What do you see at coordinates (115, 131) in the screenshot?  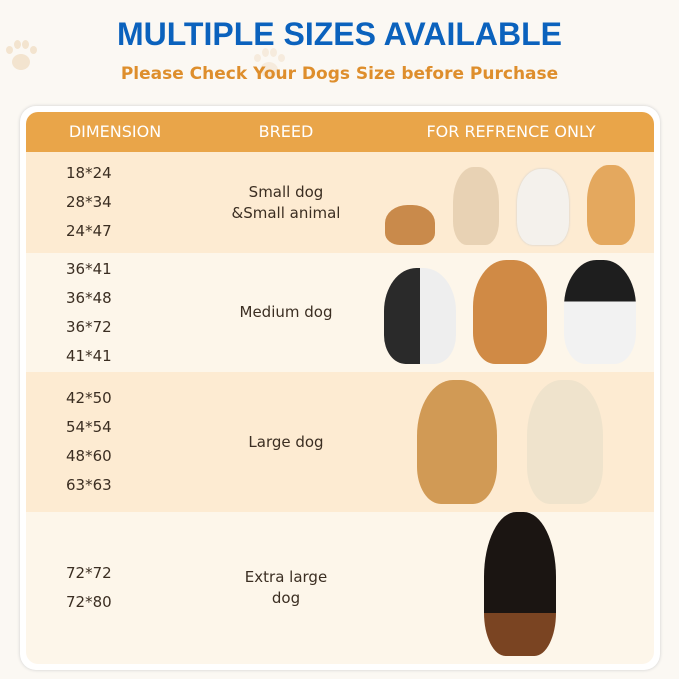 I see `header-dimension: DIMENSION` at bounding box center [115, 131].